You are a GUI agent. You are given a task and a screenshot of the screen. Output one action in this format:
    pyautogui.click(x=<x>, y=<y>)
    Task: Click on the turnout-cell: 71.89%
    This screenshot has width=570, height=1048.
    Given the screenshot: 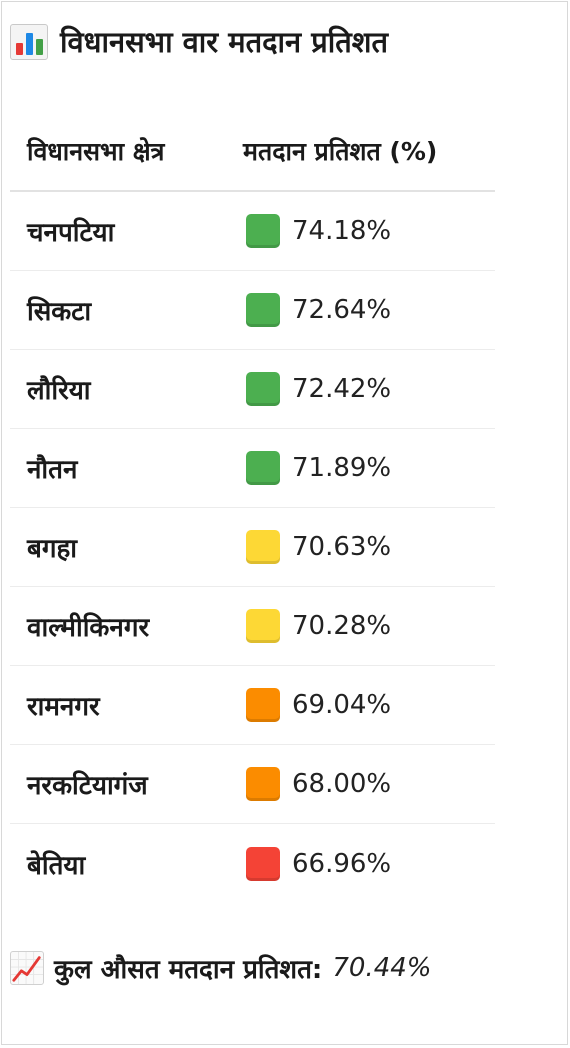 What is the action you would take?
    pyautogui.click(x=369, y=468)
    